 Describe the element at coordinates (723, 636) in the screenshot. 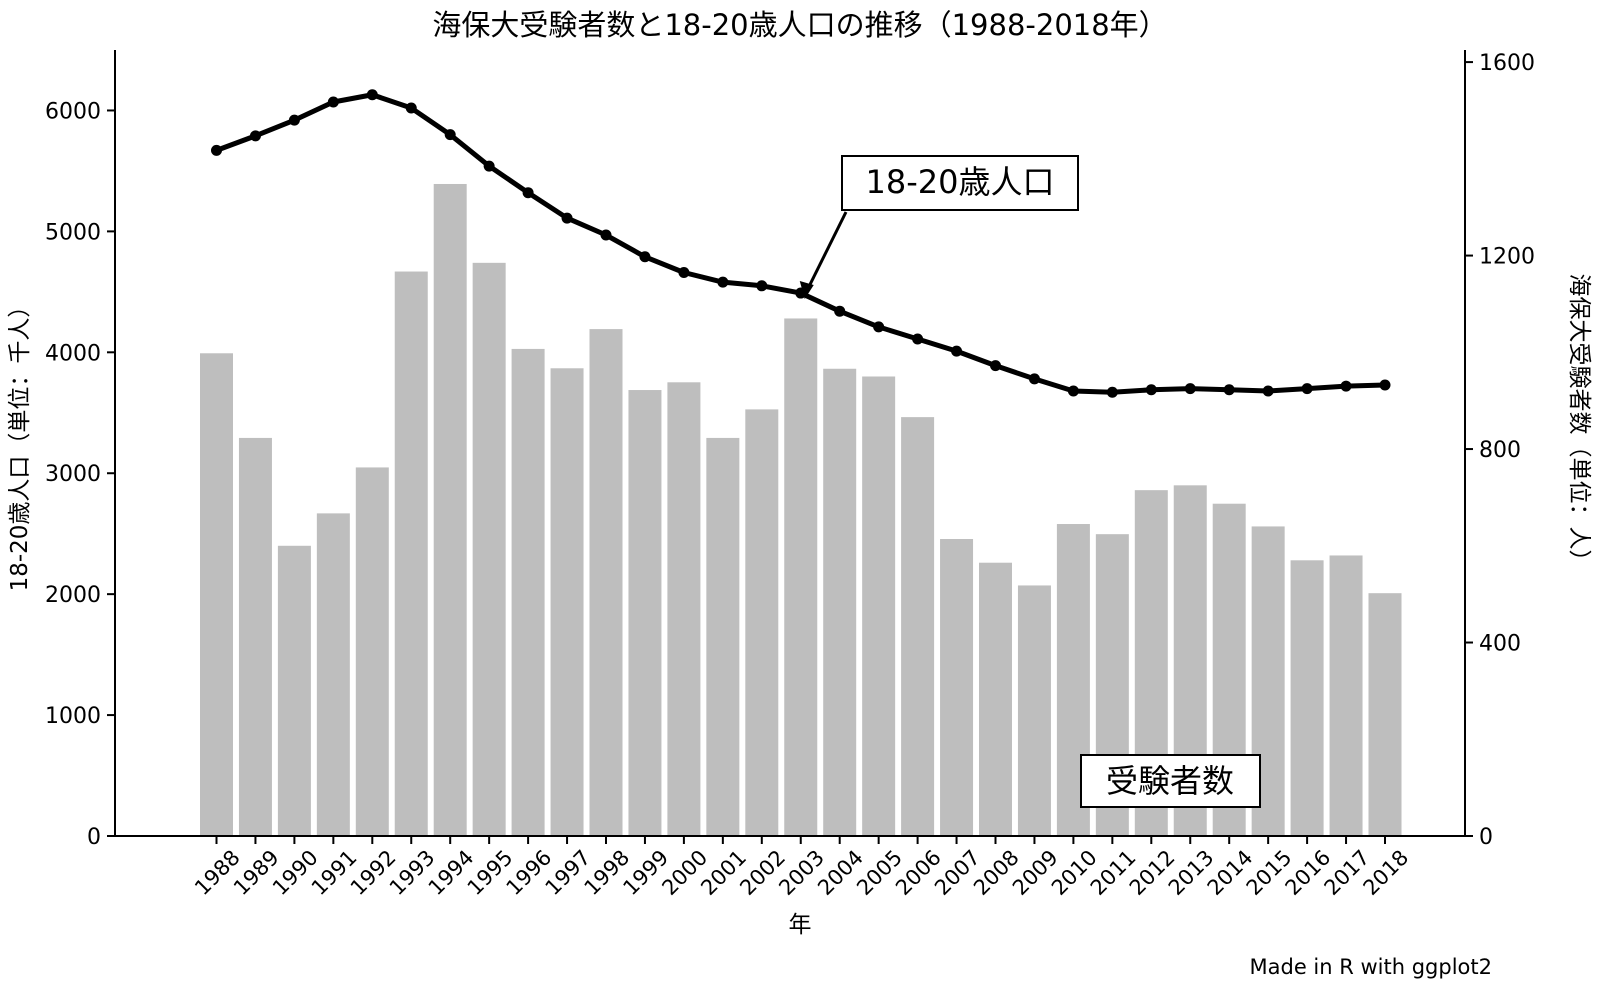

I see `bar-2001` at that location.